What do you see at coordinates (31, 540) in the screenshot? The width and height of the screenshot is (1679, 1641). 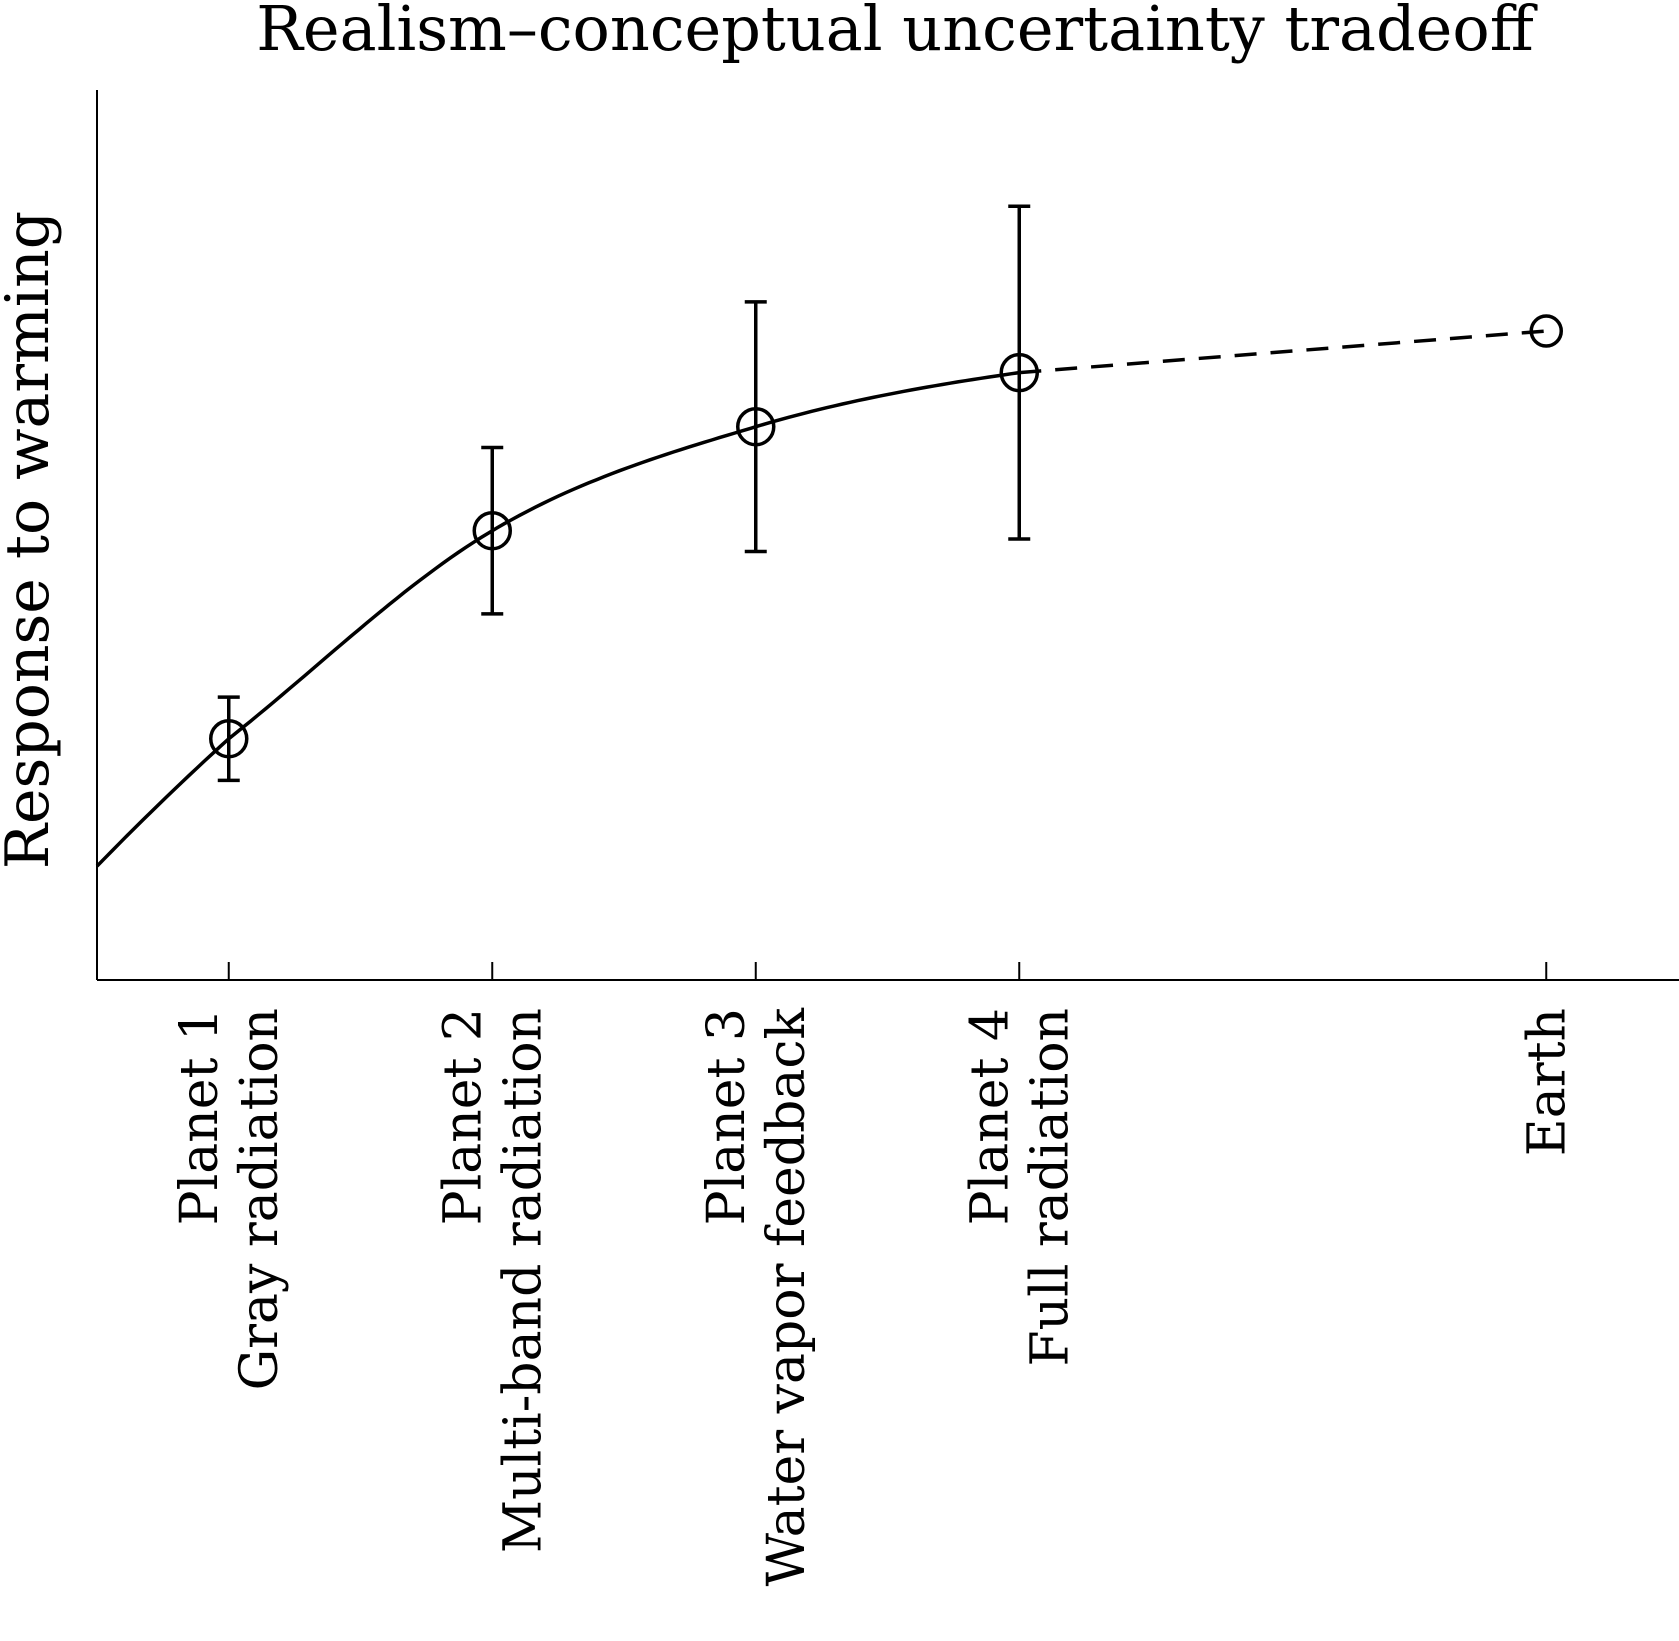 I see `y-axis-label: Response to warming` at bounding box center [31, 540].